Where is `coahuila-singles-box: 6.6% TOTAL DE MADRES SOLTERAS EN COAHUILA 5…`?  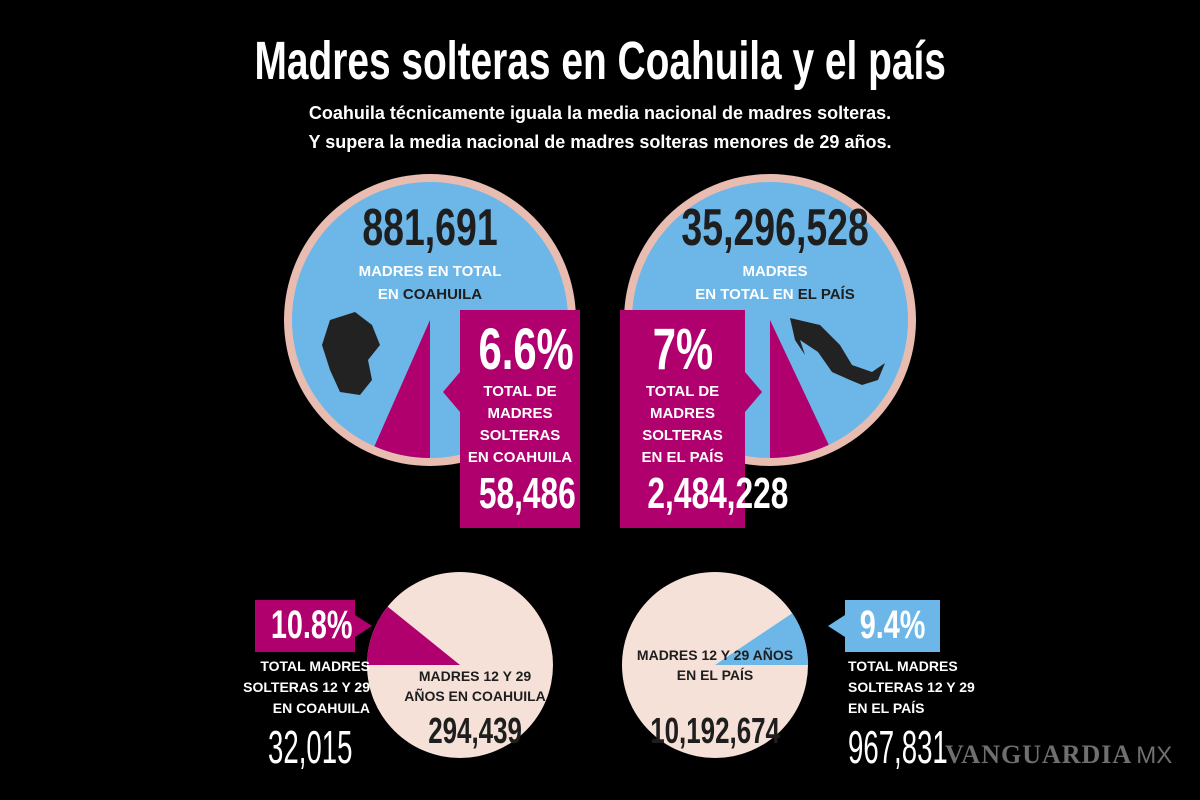 coahuila-singles-box: 6.6% TOTAL DE MADRES SOLTERAS EN COAHUILA 5… is located at coordinates (520, 419).